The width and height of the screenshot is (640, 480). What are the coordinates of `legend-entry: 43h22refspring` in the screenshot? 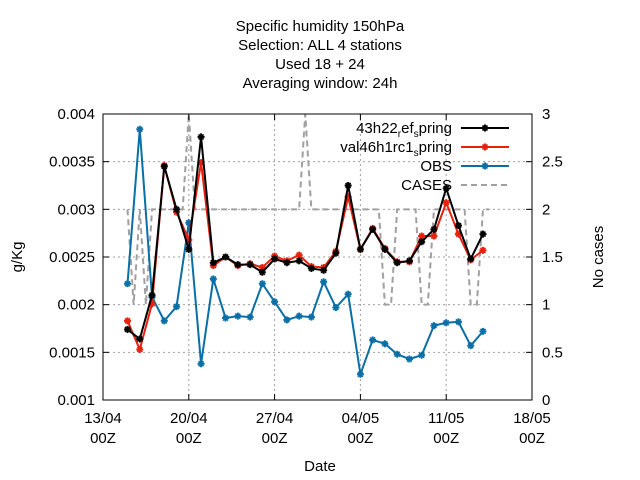 It's located at (432, 130).